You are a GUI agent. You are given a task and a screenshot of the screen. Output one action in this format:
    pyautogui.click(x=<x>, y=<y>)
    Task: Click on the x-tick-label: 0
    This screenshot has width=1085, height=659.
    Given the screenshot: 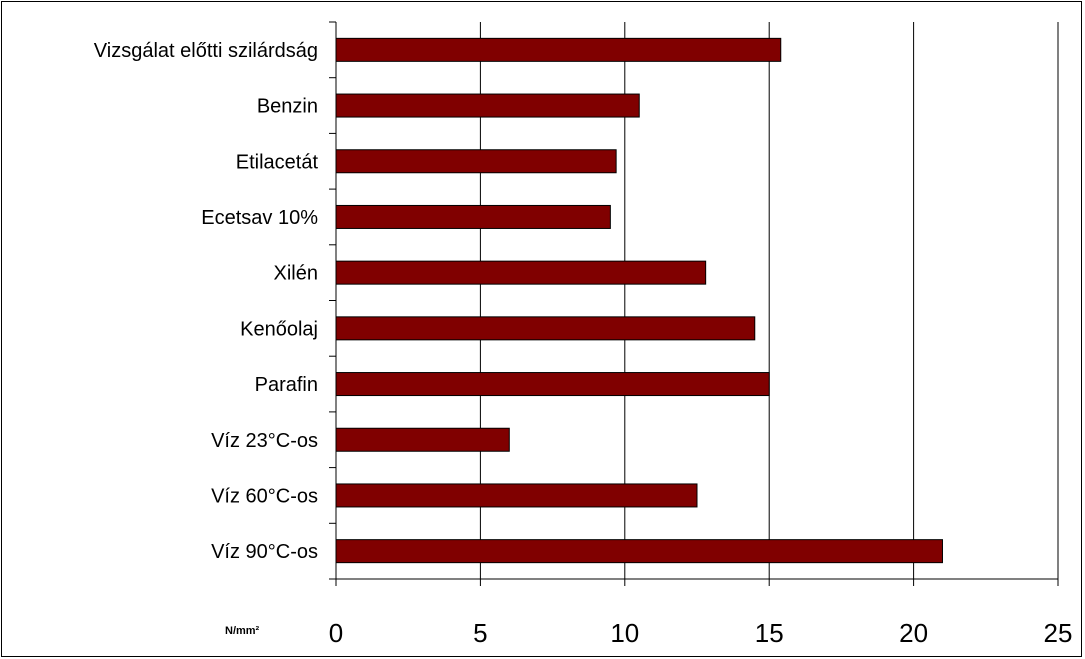 What is the action you would take?
    pyautogui.click(x=336, y=633)
    